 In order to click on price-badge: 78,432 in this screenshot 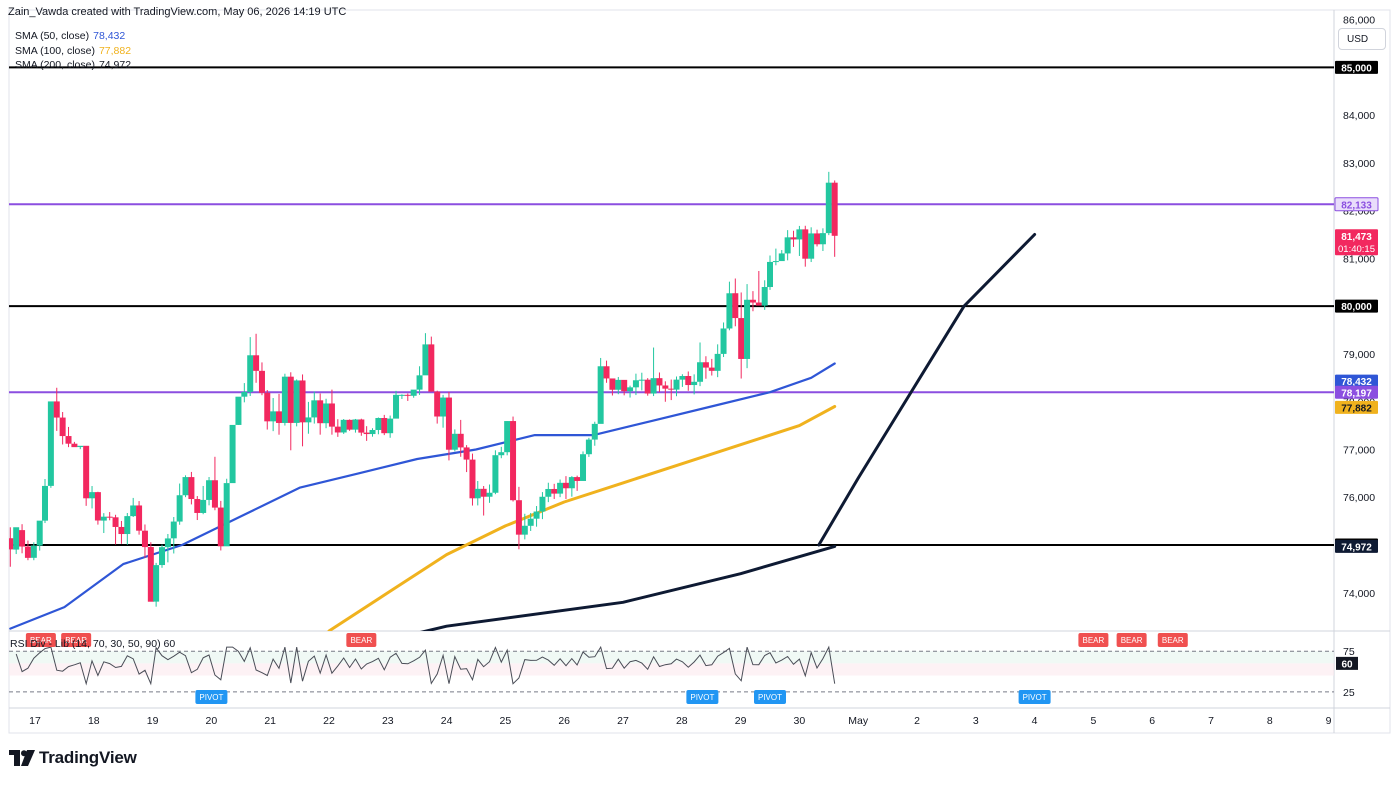, I will do `click(1356, 381)`.